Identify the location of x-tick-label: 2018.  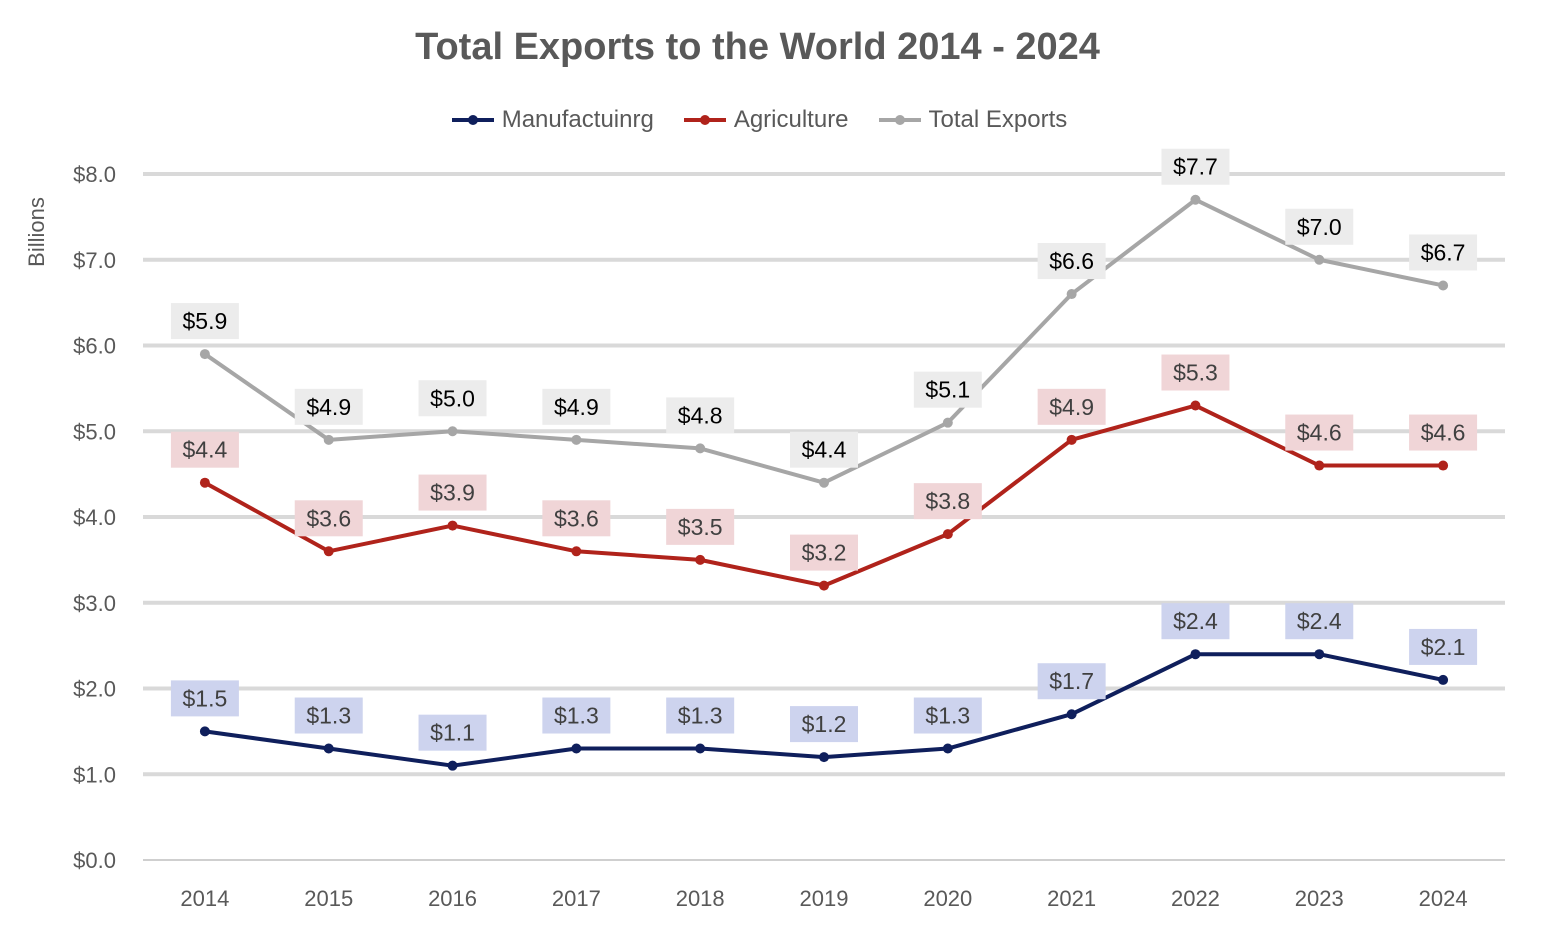
(700, 898).